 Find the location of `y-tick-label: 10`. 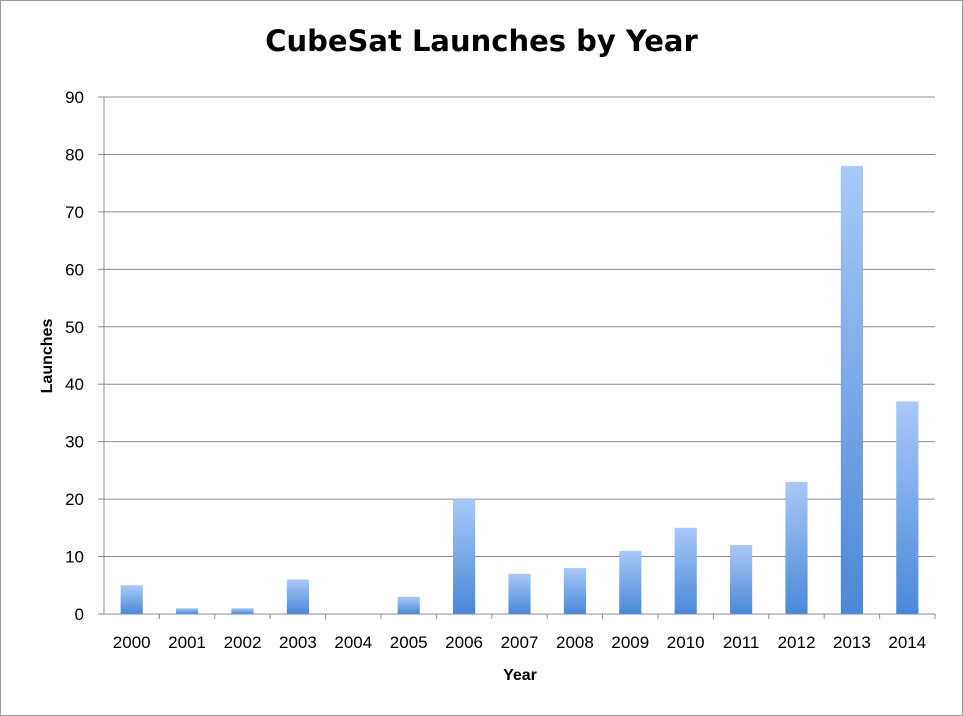

y-tick-label: 10 is located at coordinates (74, 557).